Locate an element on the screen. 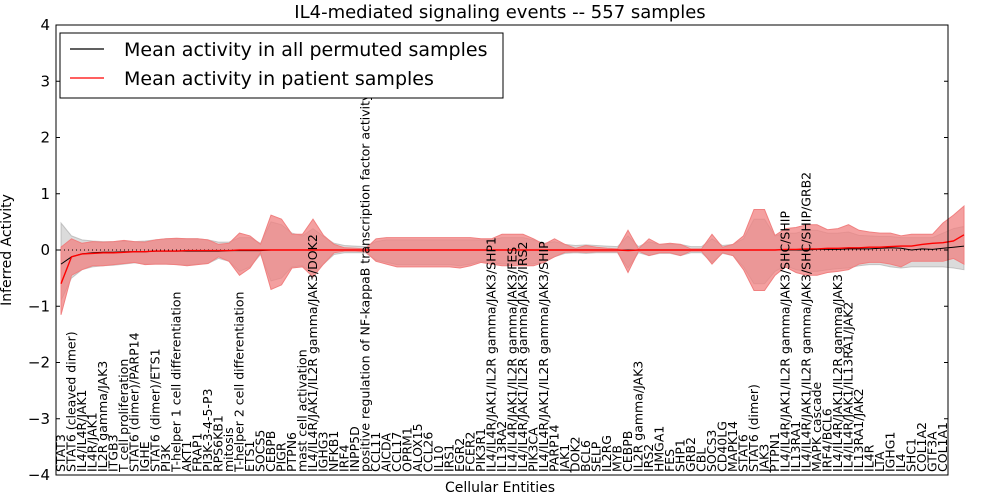  entity-label: mast cell activation is located at coordinates (302, 410).